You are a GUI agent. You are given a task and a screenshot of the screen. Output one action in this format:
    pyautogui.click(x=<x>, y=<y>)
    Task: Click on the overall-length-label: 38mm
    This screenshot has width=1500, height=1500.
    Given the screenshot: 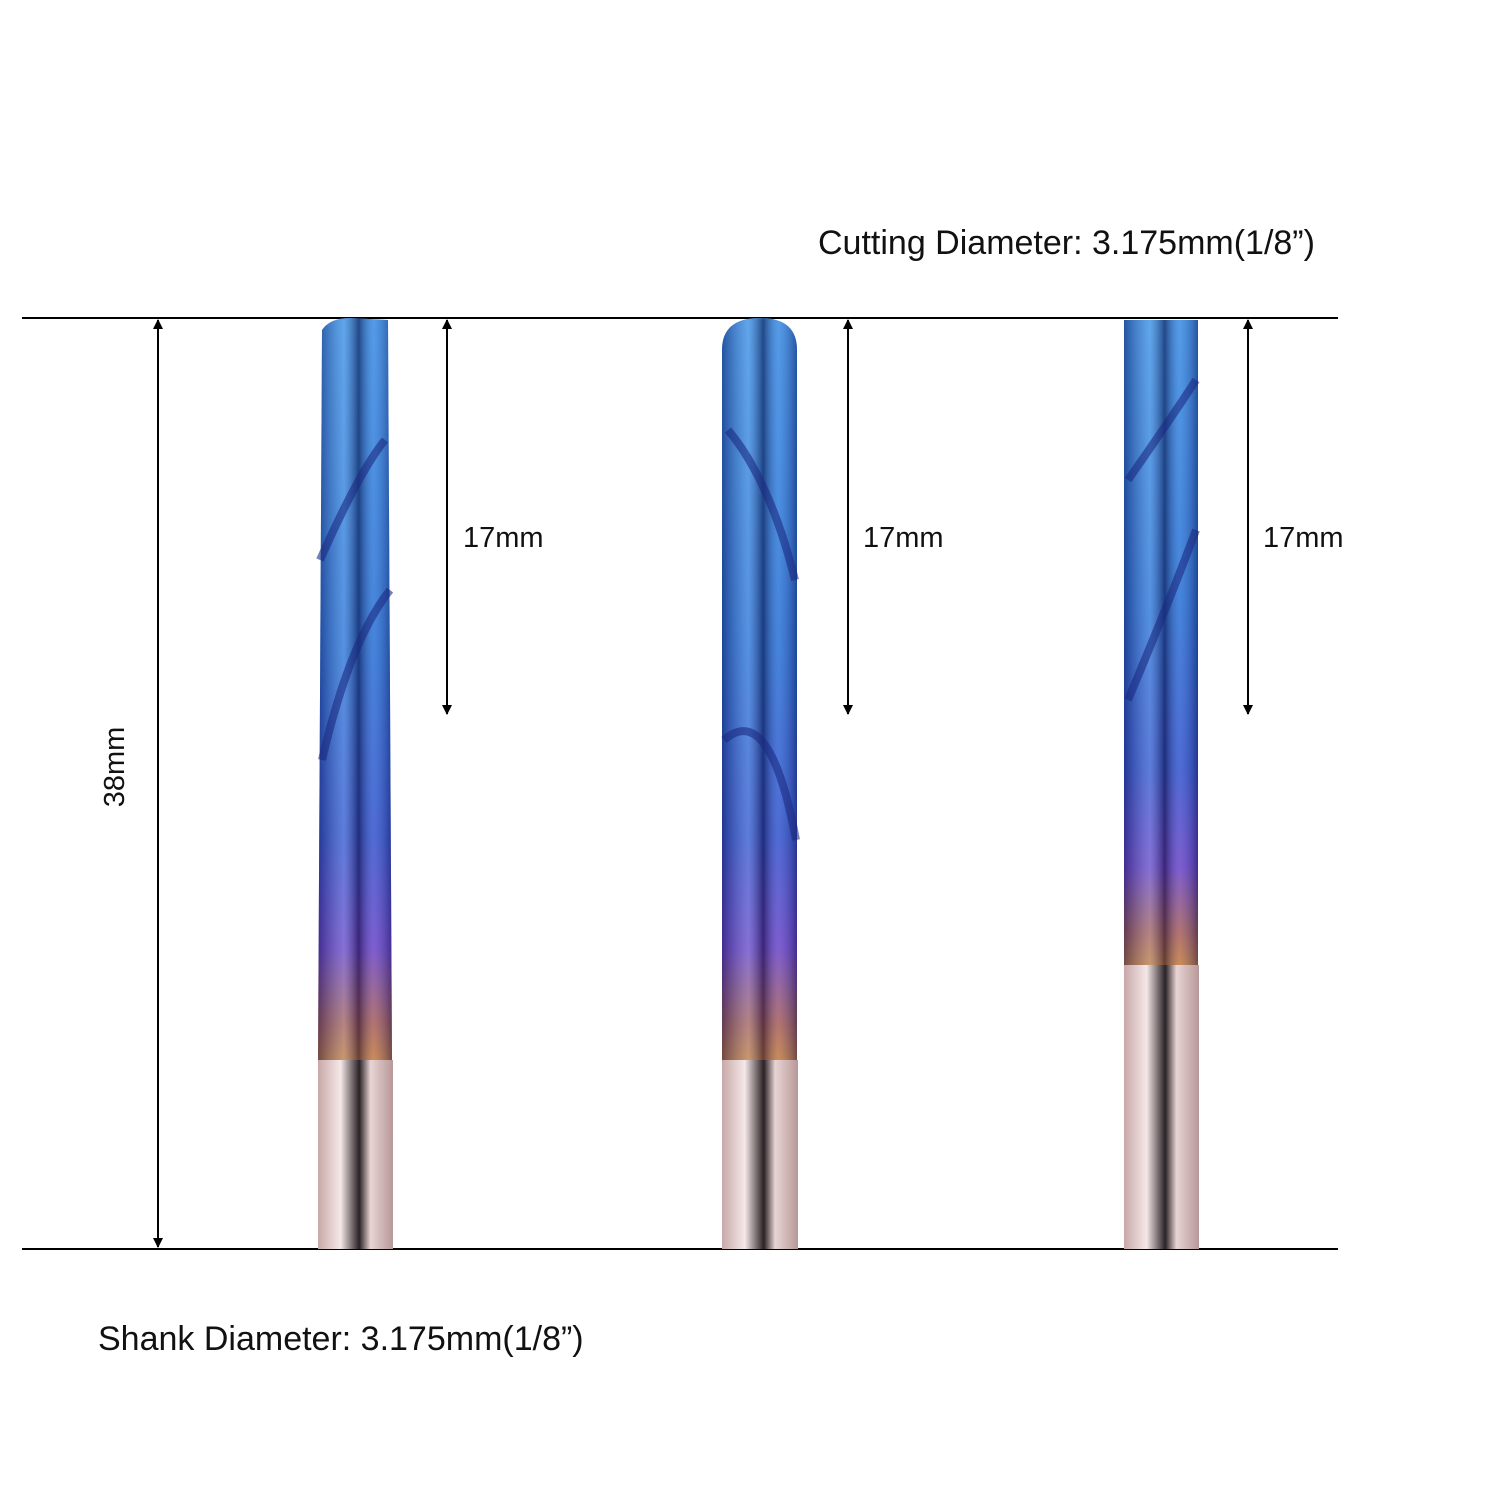 What is the action you would take?
    pyautogui.click(x=115, y=767)
    